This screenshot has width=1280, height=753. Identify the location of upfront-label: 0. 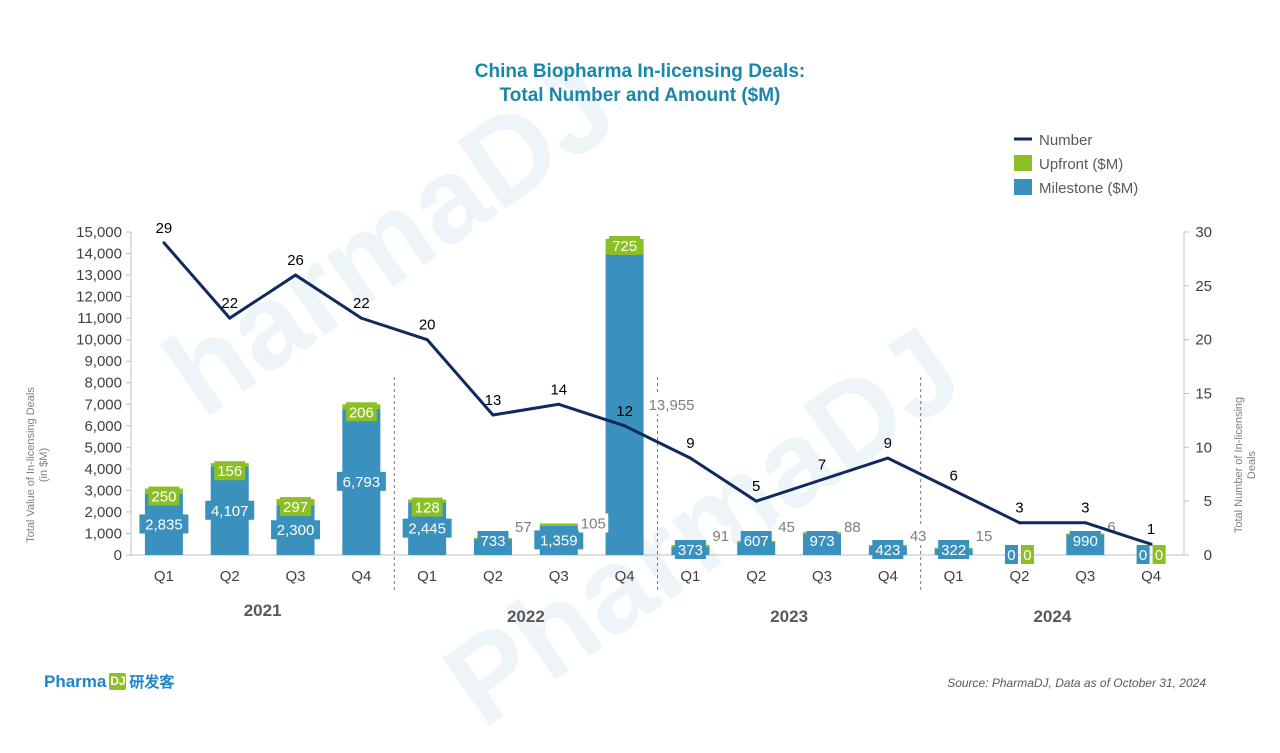
(1027, 555).